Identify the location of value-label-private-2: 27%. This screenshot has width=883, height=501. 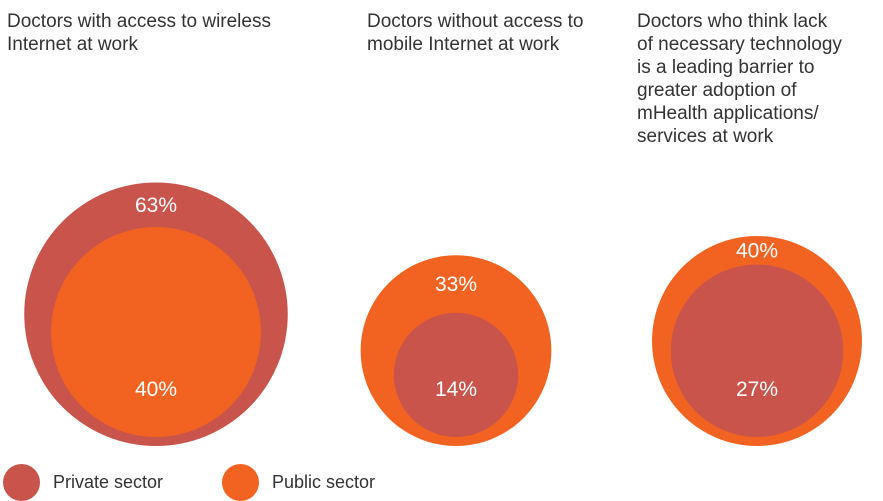
(757, 389).